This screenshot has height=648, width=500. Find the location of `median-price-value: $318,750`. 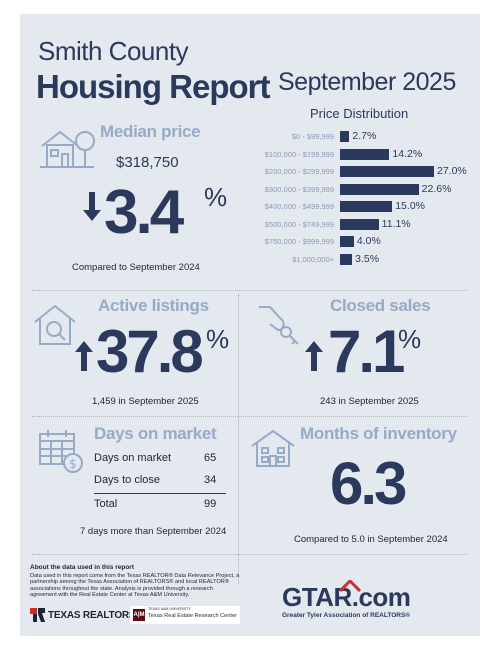

median-price-value: $318,750 is located at coordinates (147, 162).